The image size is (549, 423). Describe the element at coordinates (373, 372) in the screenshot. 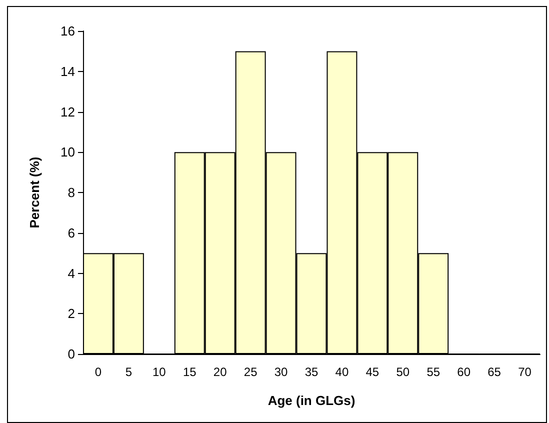

I see `x-tick-label: 45` at that location.